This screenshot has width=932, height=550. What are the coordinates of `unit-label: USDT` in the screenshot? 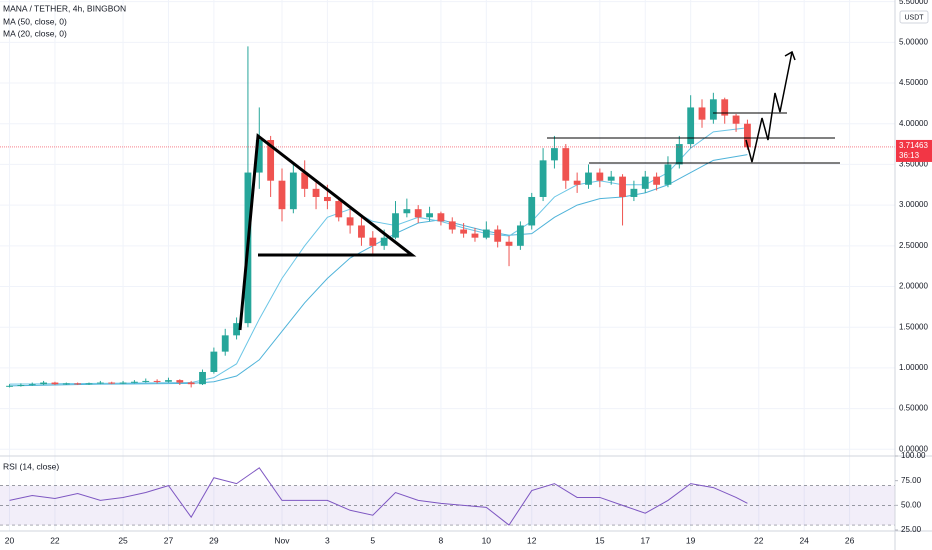 It's located at (914, 17).